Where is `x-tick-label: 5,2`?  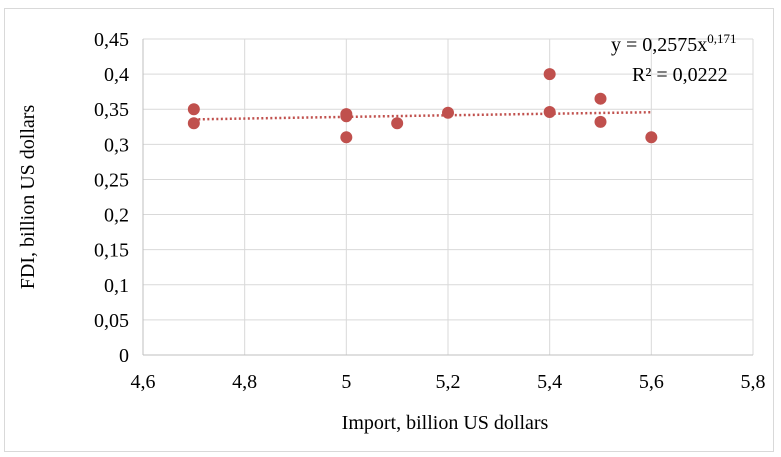
x-tick-label: 5,2 is located at coordinates (448, 382).